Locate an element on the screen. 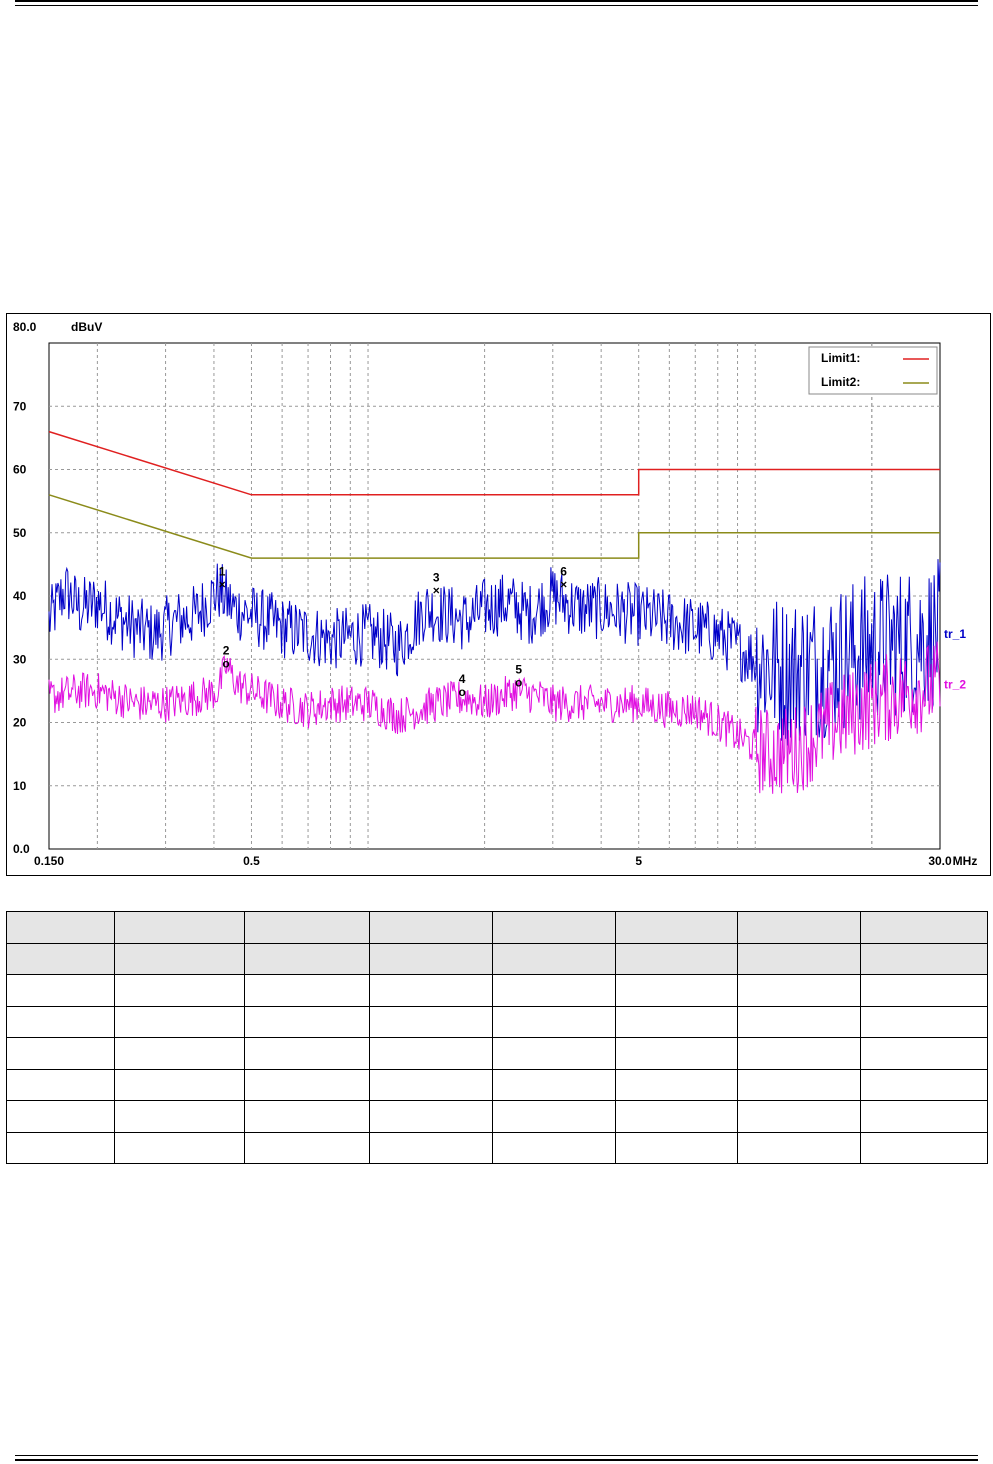 This screenshot has width=993, height=1464. x-tick-label: 30.0 is located at coordinates (940, 861).